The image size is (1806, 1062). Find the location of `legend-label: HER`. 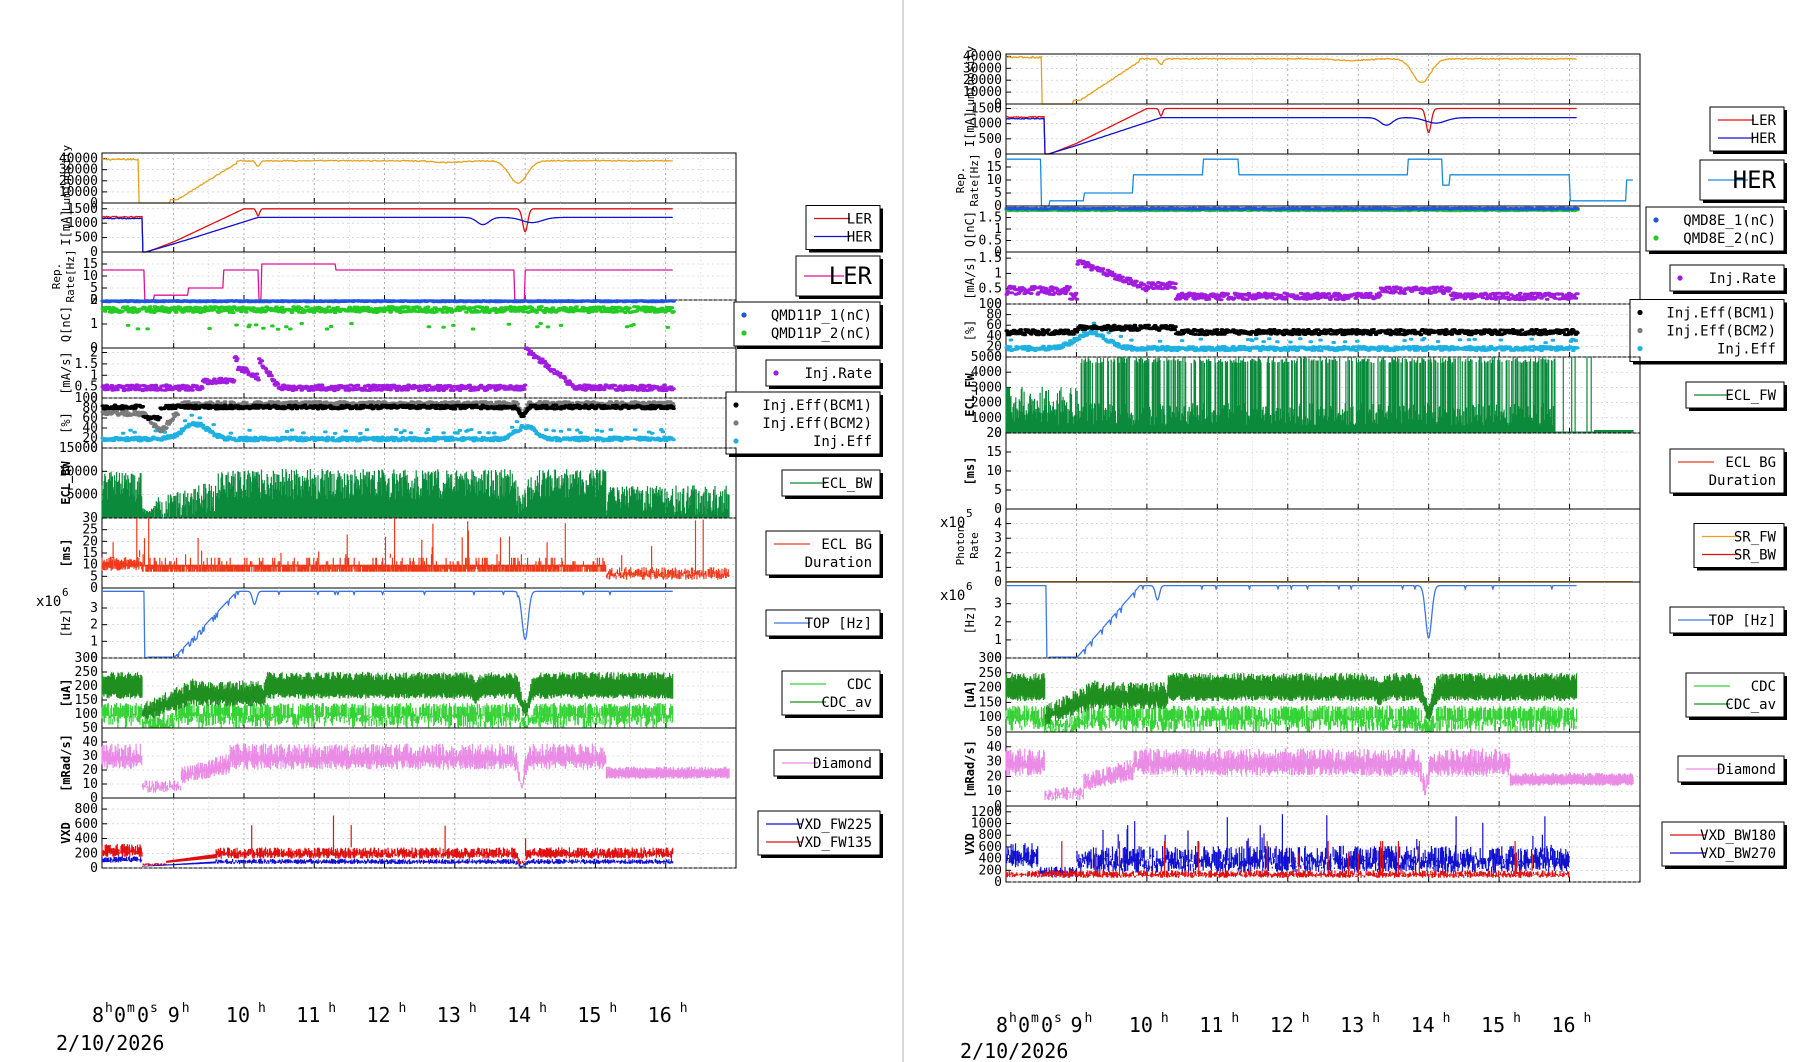

legend-label: HER is located at coordinates (1764, 139).